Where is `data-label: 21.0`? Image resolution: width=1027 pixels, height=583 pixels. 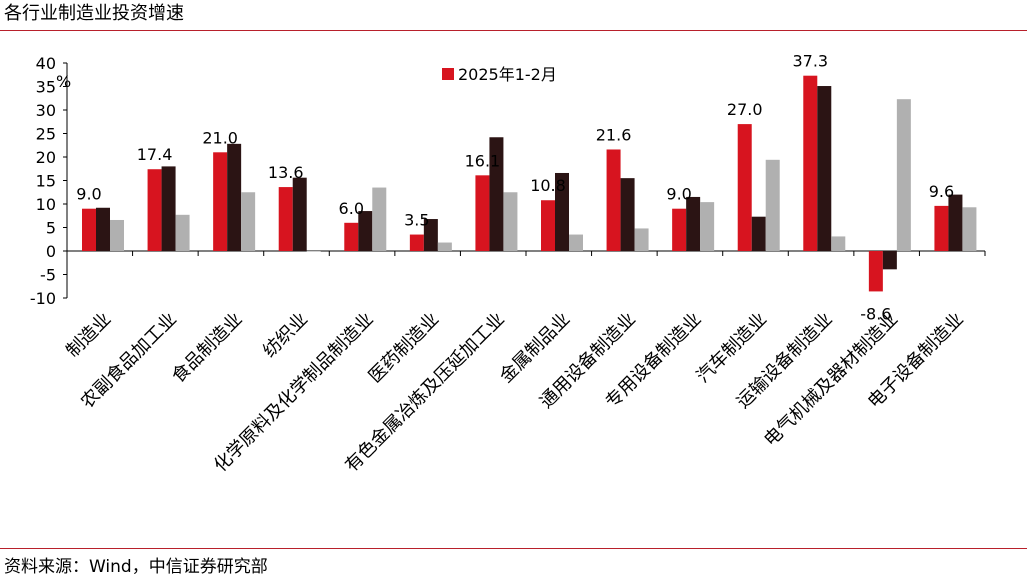 data-label: 21.0 is located at coordinates (220, 137).